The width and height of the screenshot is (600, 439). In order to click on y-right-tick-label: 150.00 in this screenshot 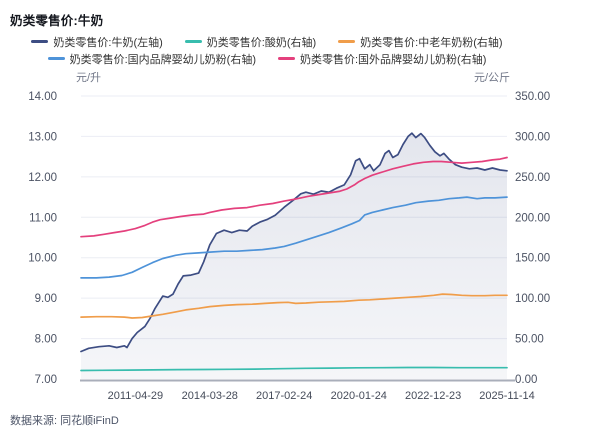, I will do `click(532, 259)`.